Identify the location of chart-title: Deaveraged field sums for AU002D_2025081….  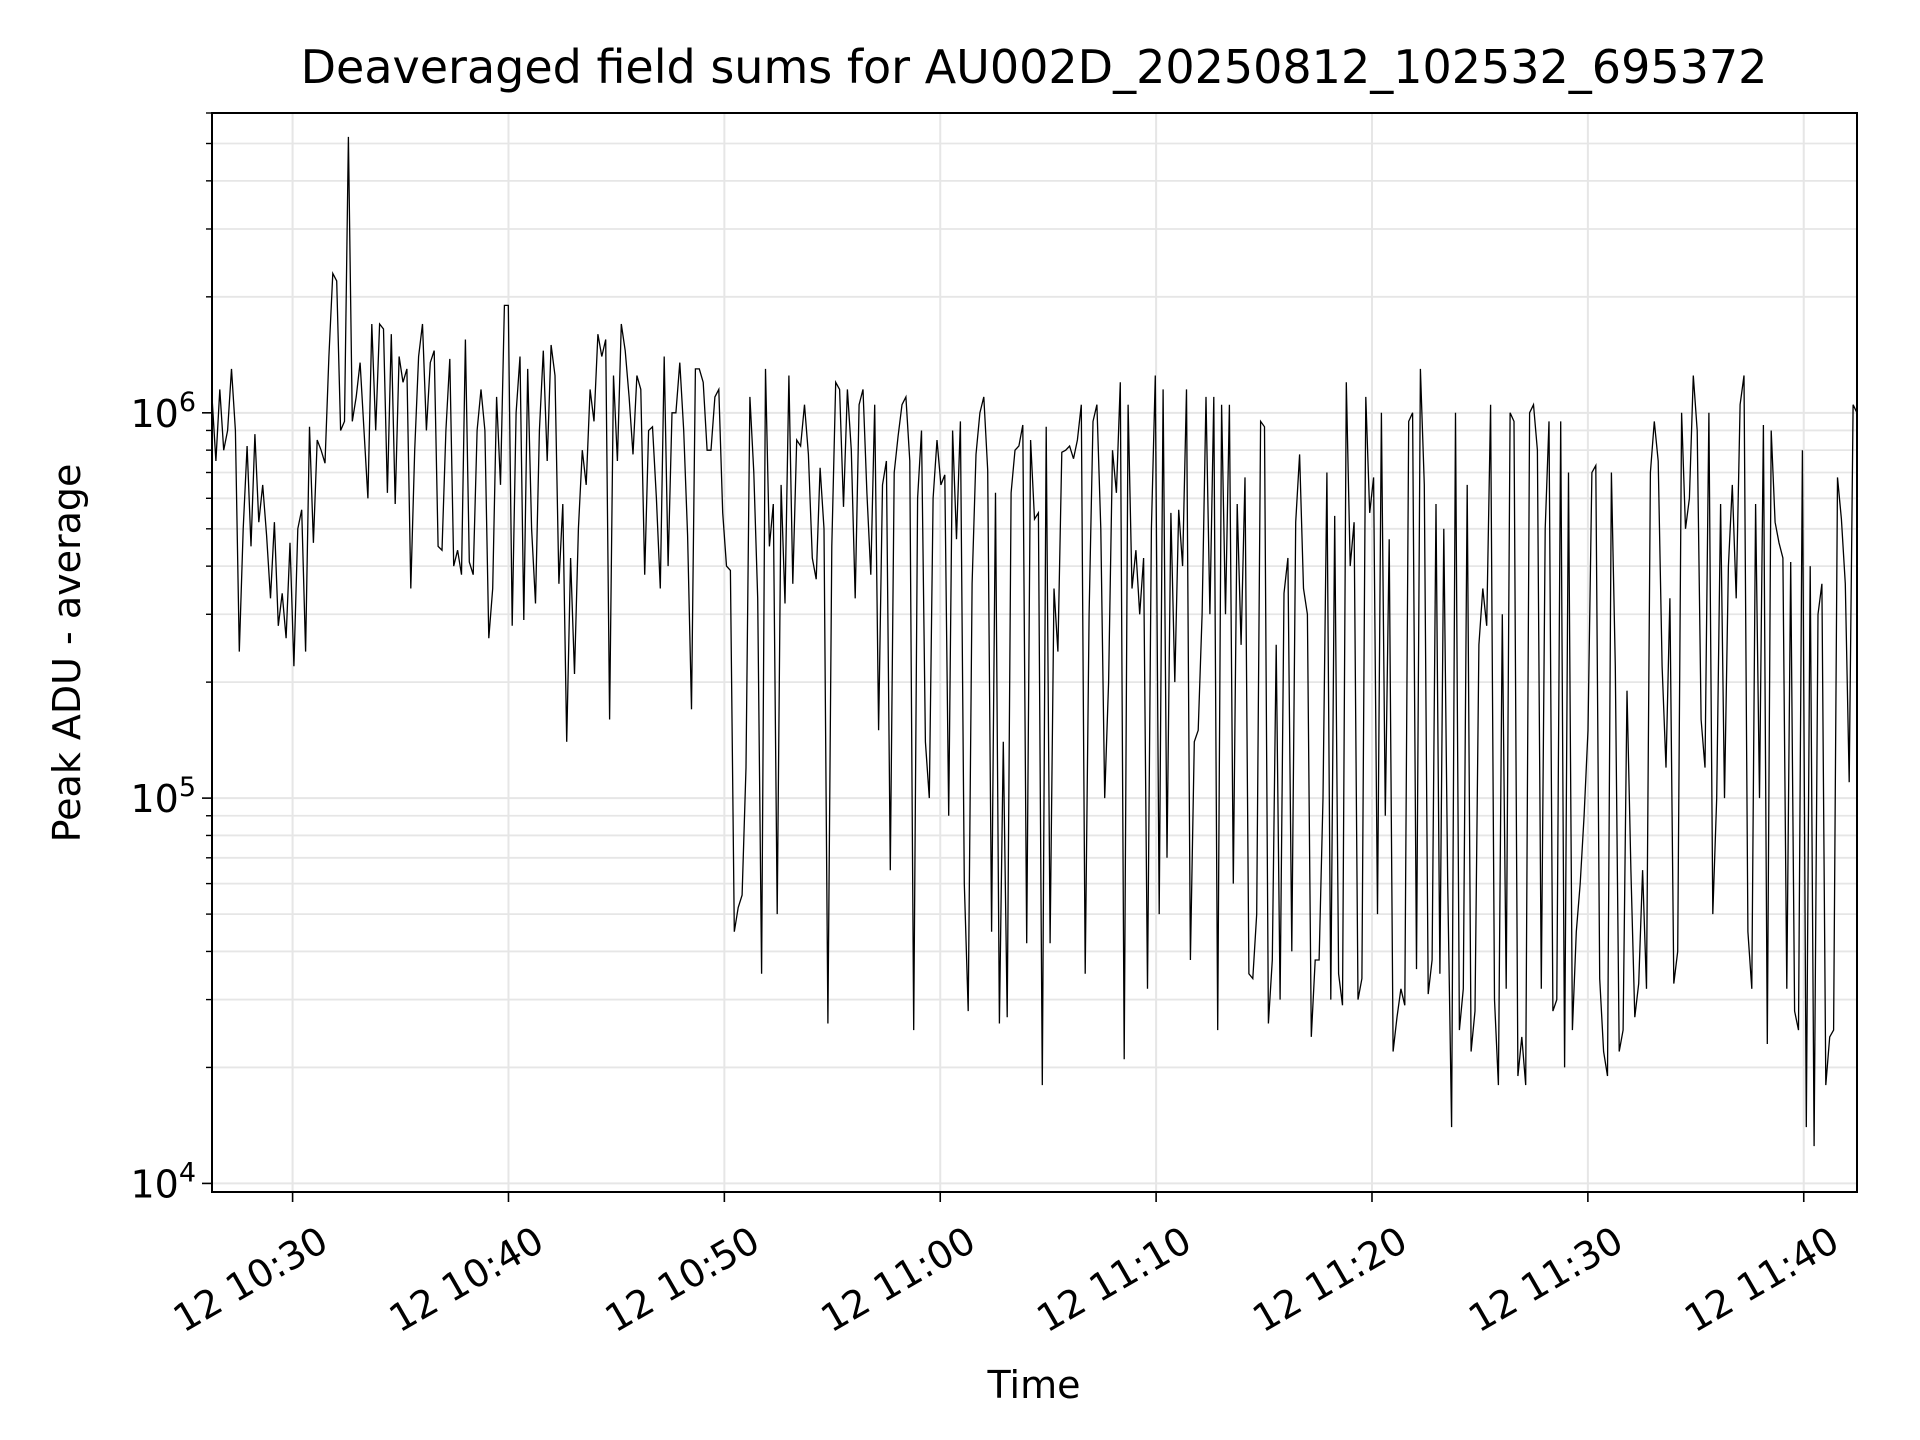
(1034, 67).